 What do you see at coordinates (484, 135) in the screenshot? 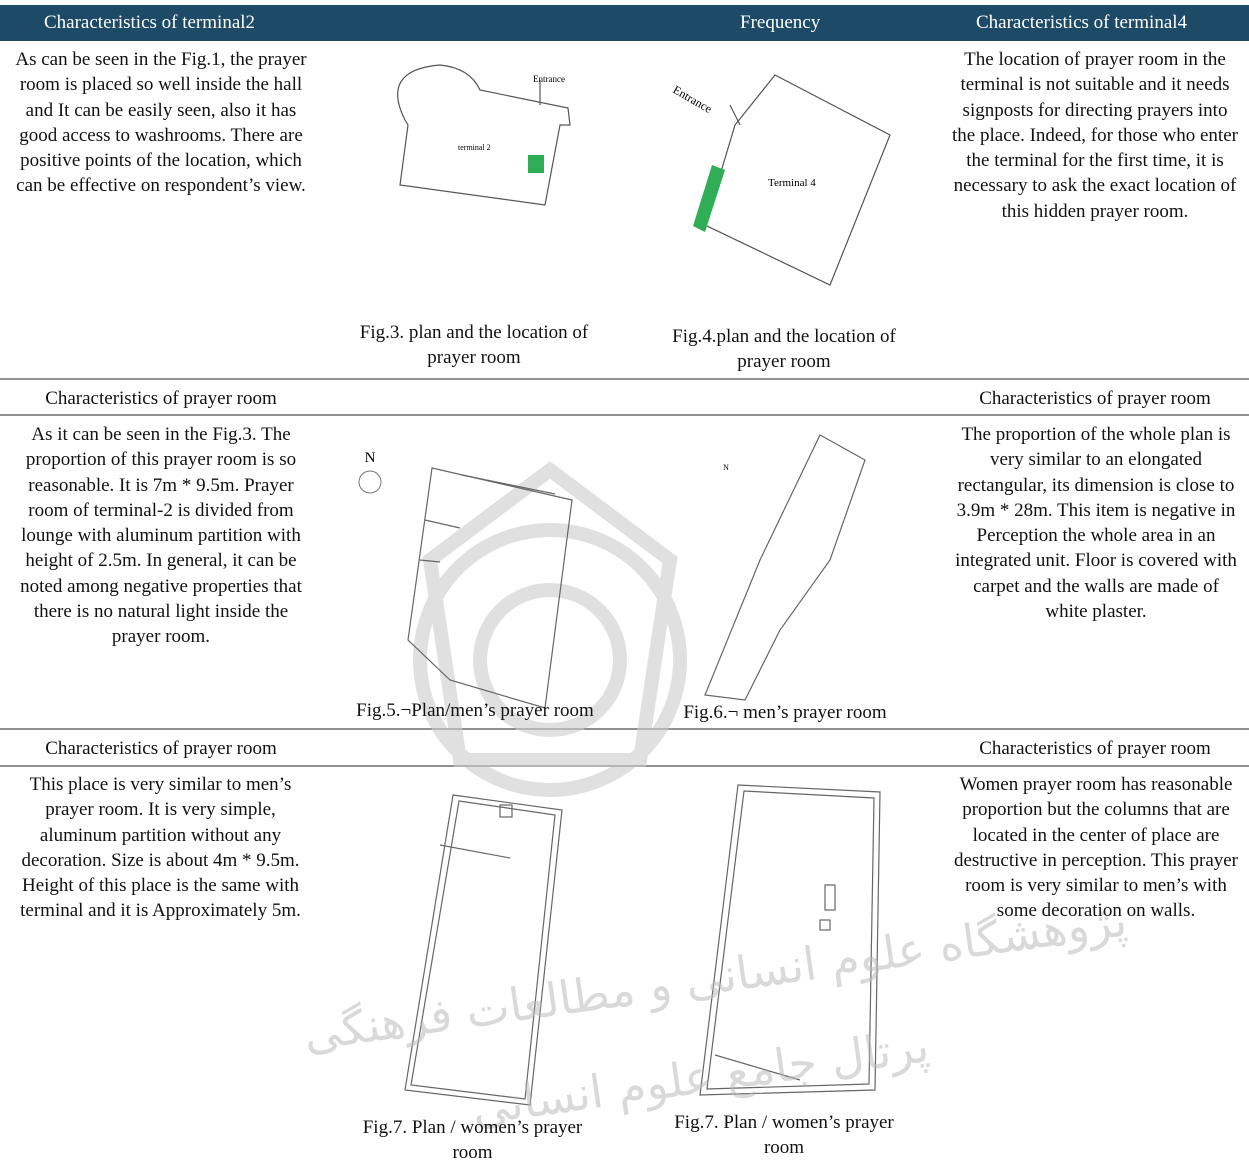
I see `fig3-plan` at bounding box center [484, 135].